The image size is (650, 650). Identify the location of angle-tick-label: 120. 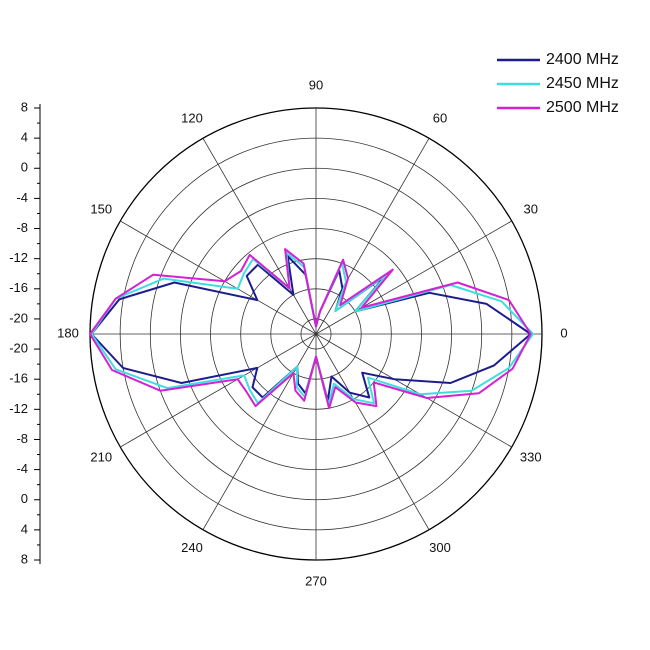
(192, 118).